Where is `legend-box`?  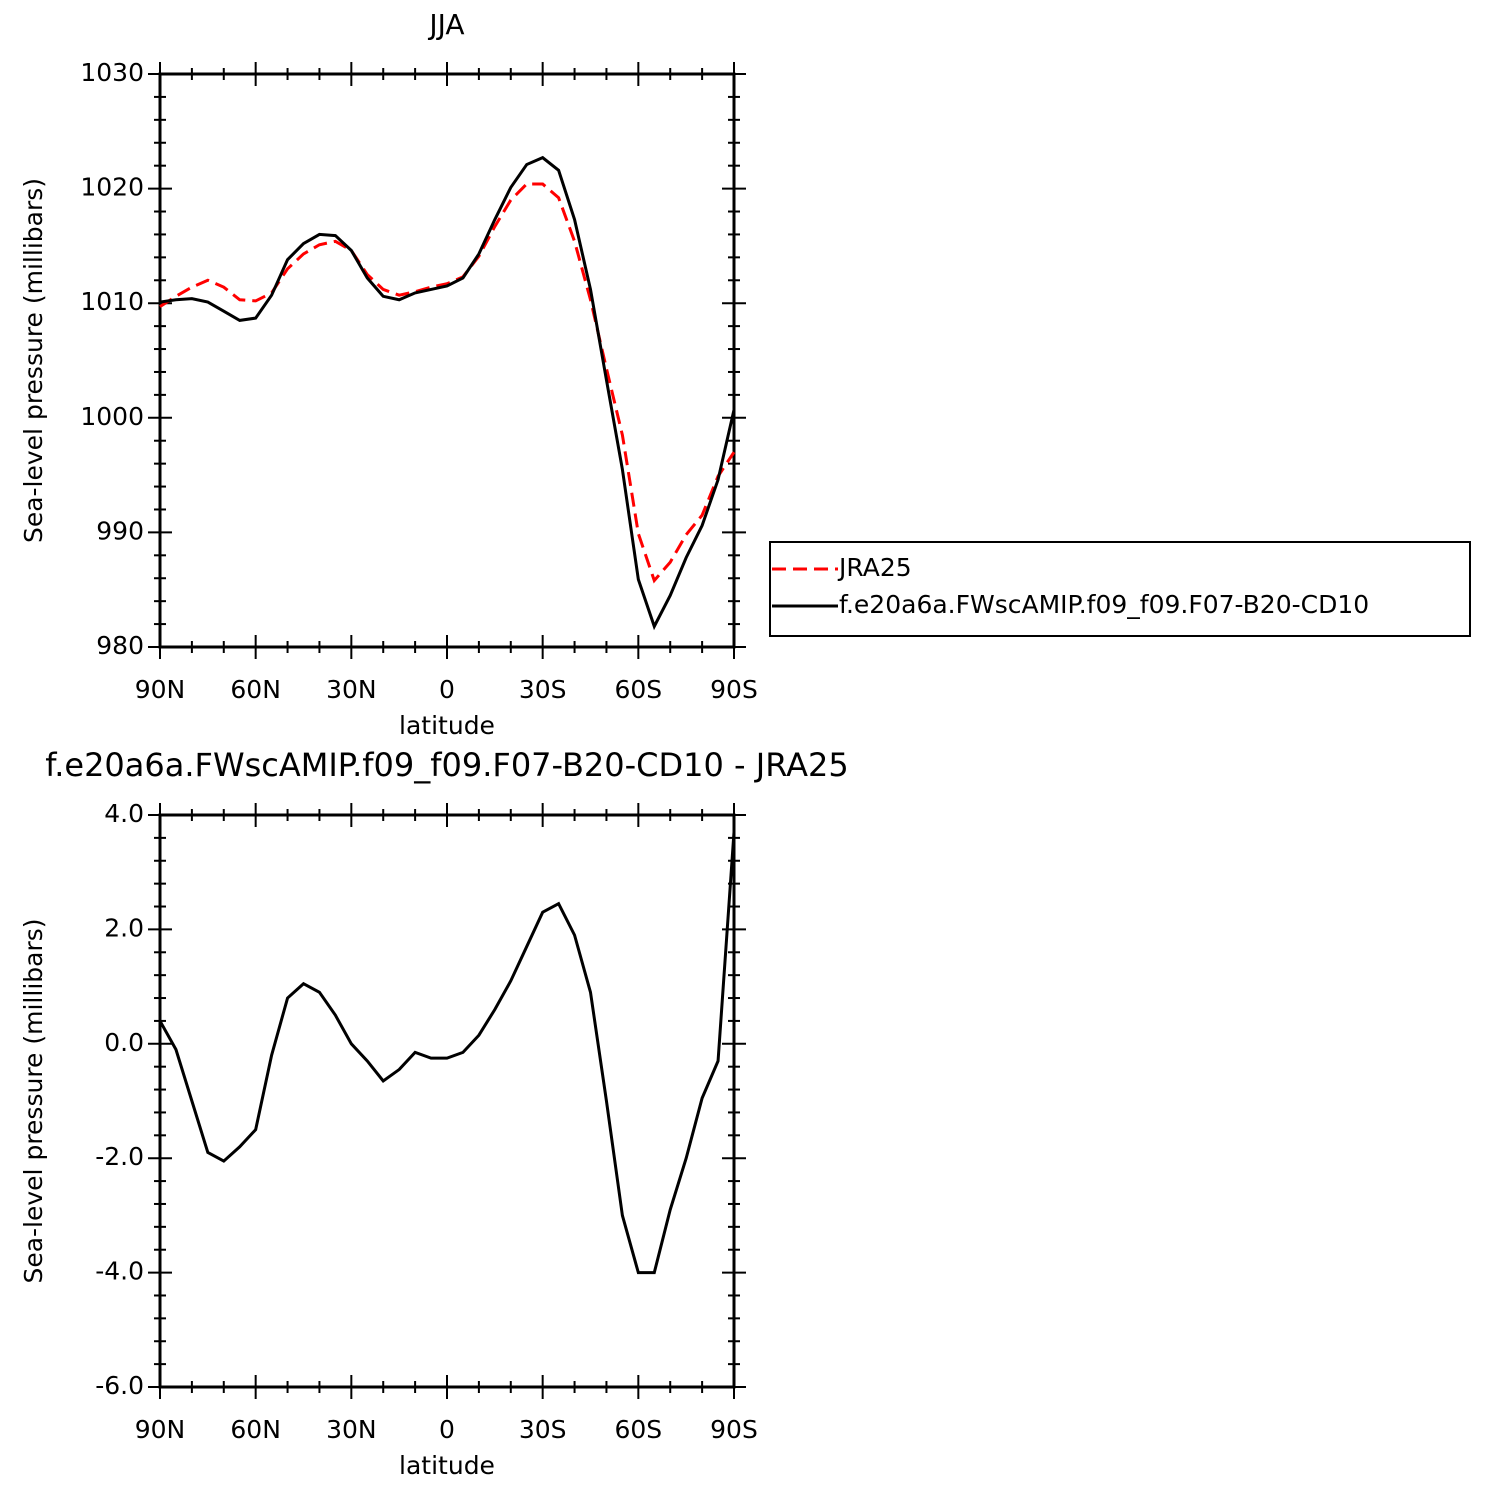 legend-box is located at coordinates (1120, 589).